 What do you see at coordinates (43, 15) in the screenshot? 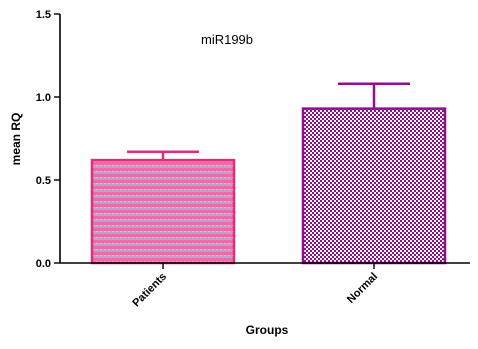
I see `y-tick-label: 1.5` at bounding box center [43, 15].